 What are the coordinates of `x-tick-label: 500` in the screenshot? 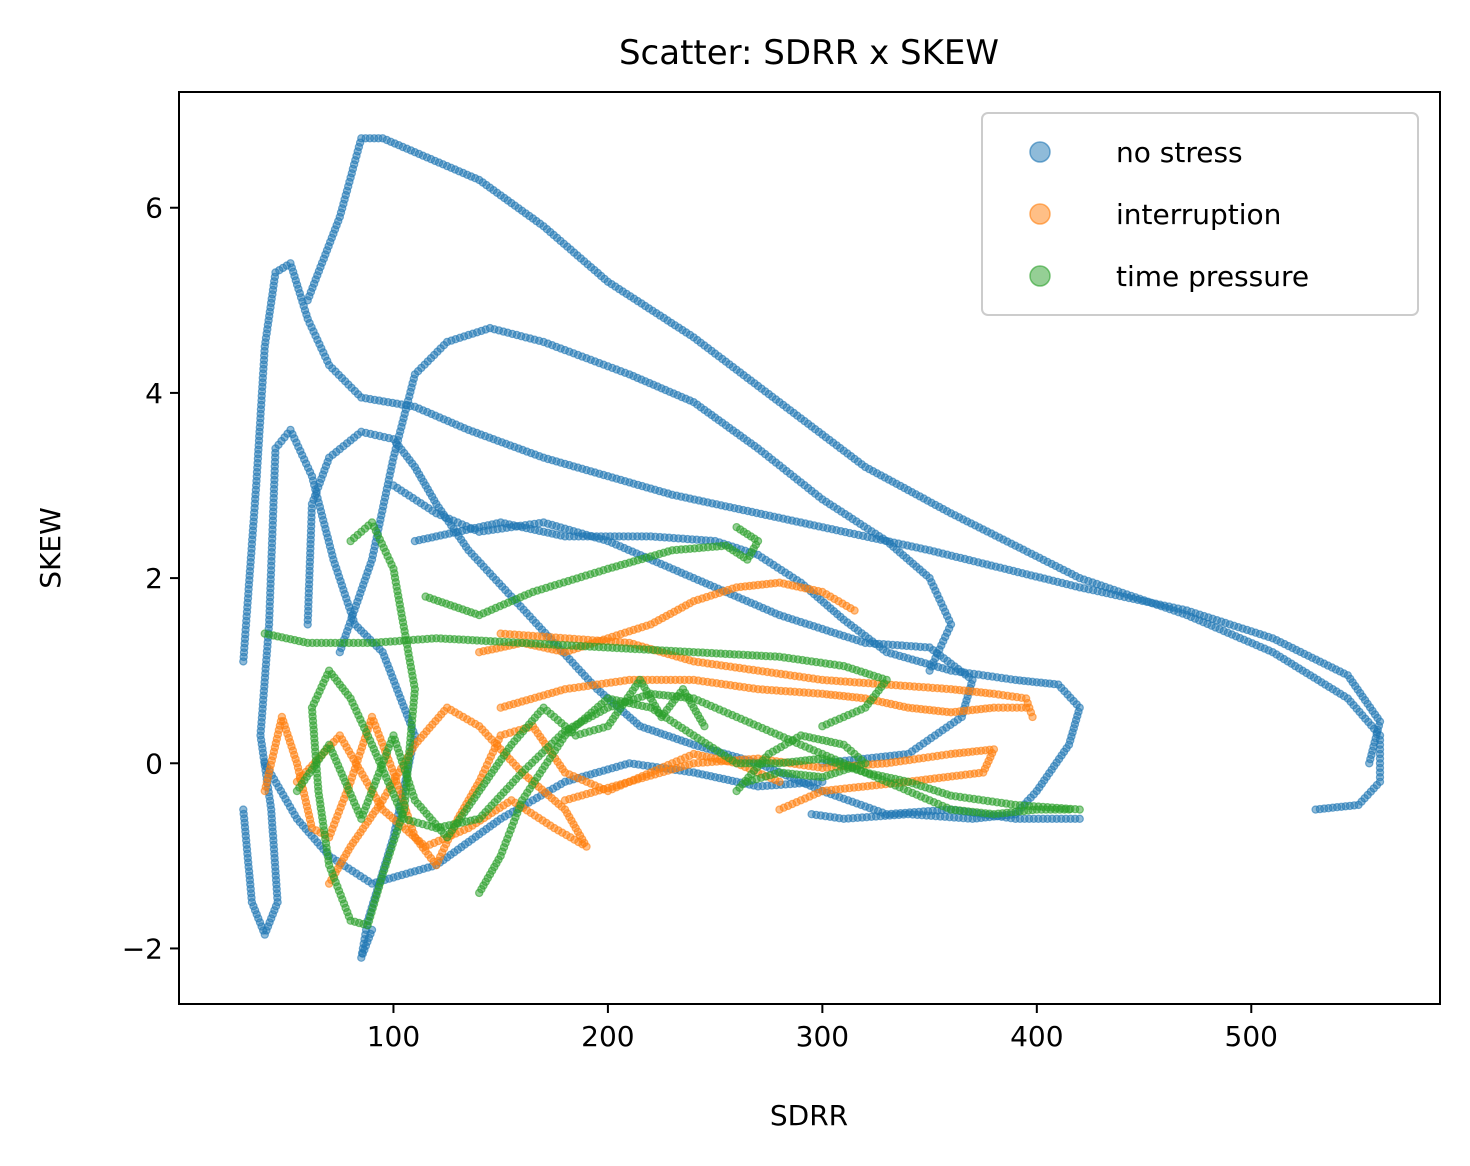 It's located at (1251, 1036).